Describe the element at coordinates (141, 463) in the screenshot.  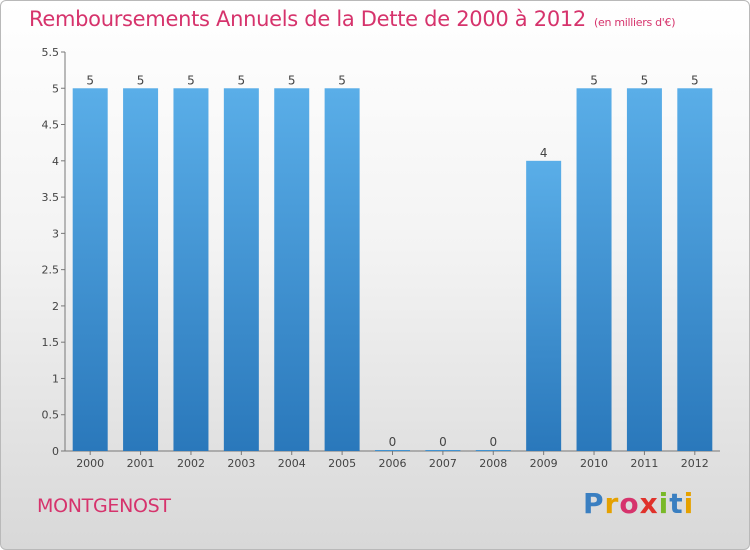
I see `x-tick-label: 2001` at that location.